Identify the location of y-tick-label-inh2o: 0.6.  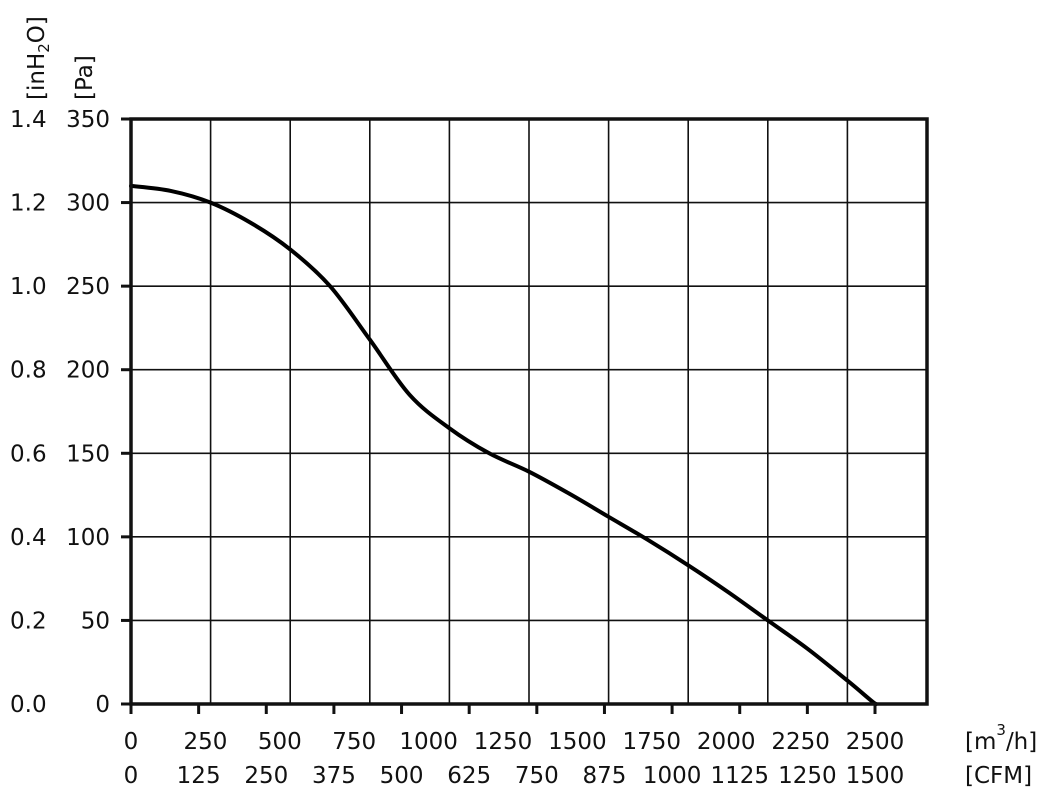
(28, 454).